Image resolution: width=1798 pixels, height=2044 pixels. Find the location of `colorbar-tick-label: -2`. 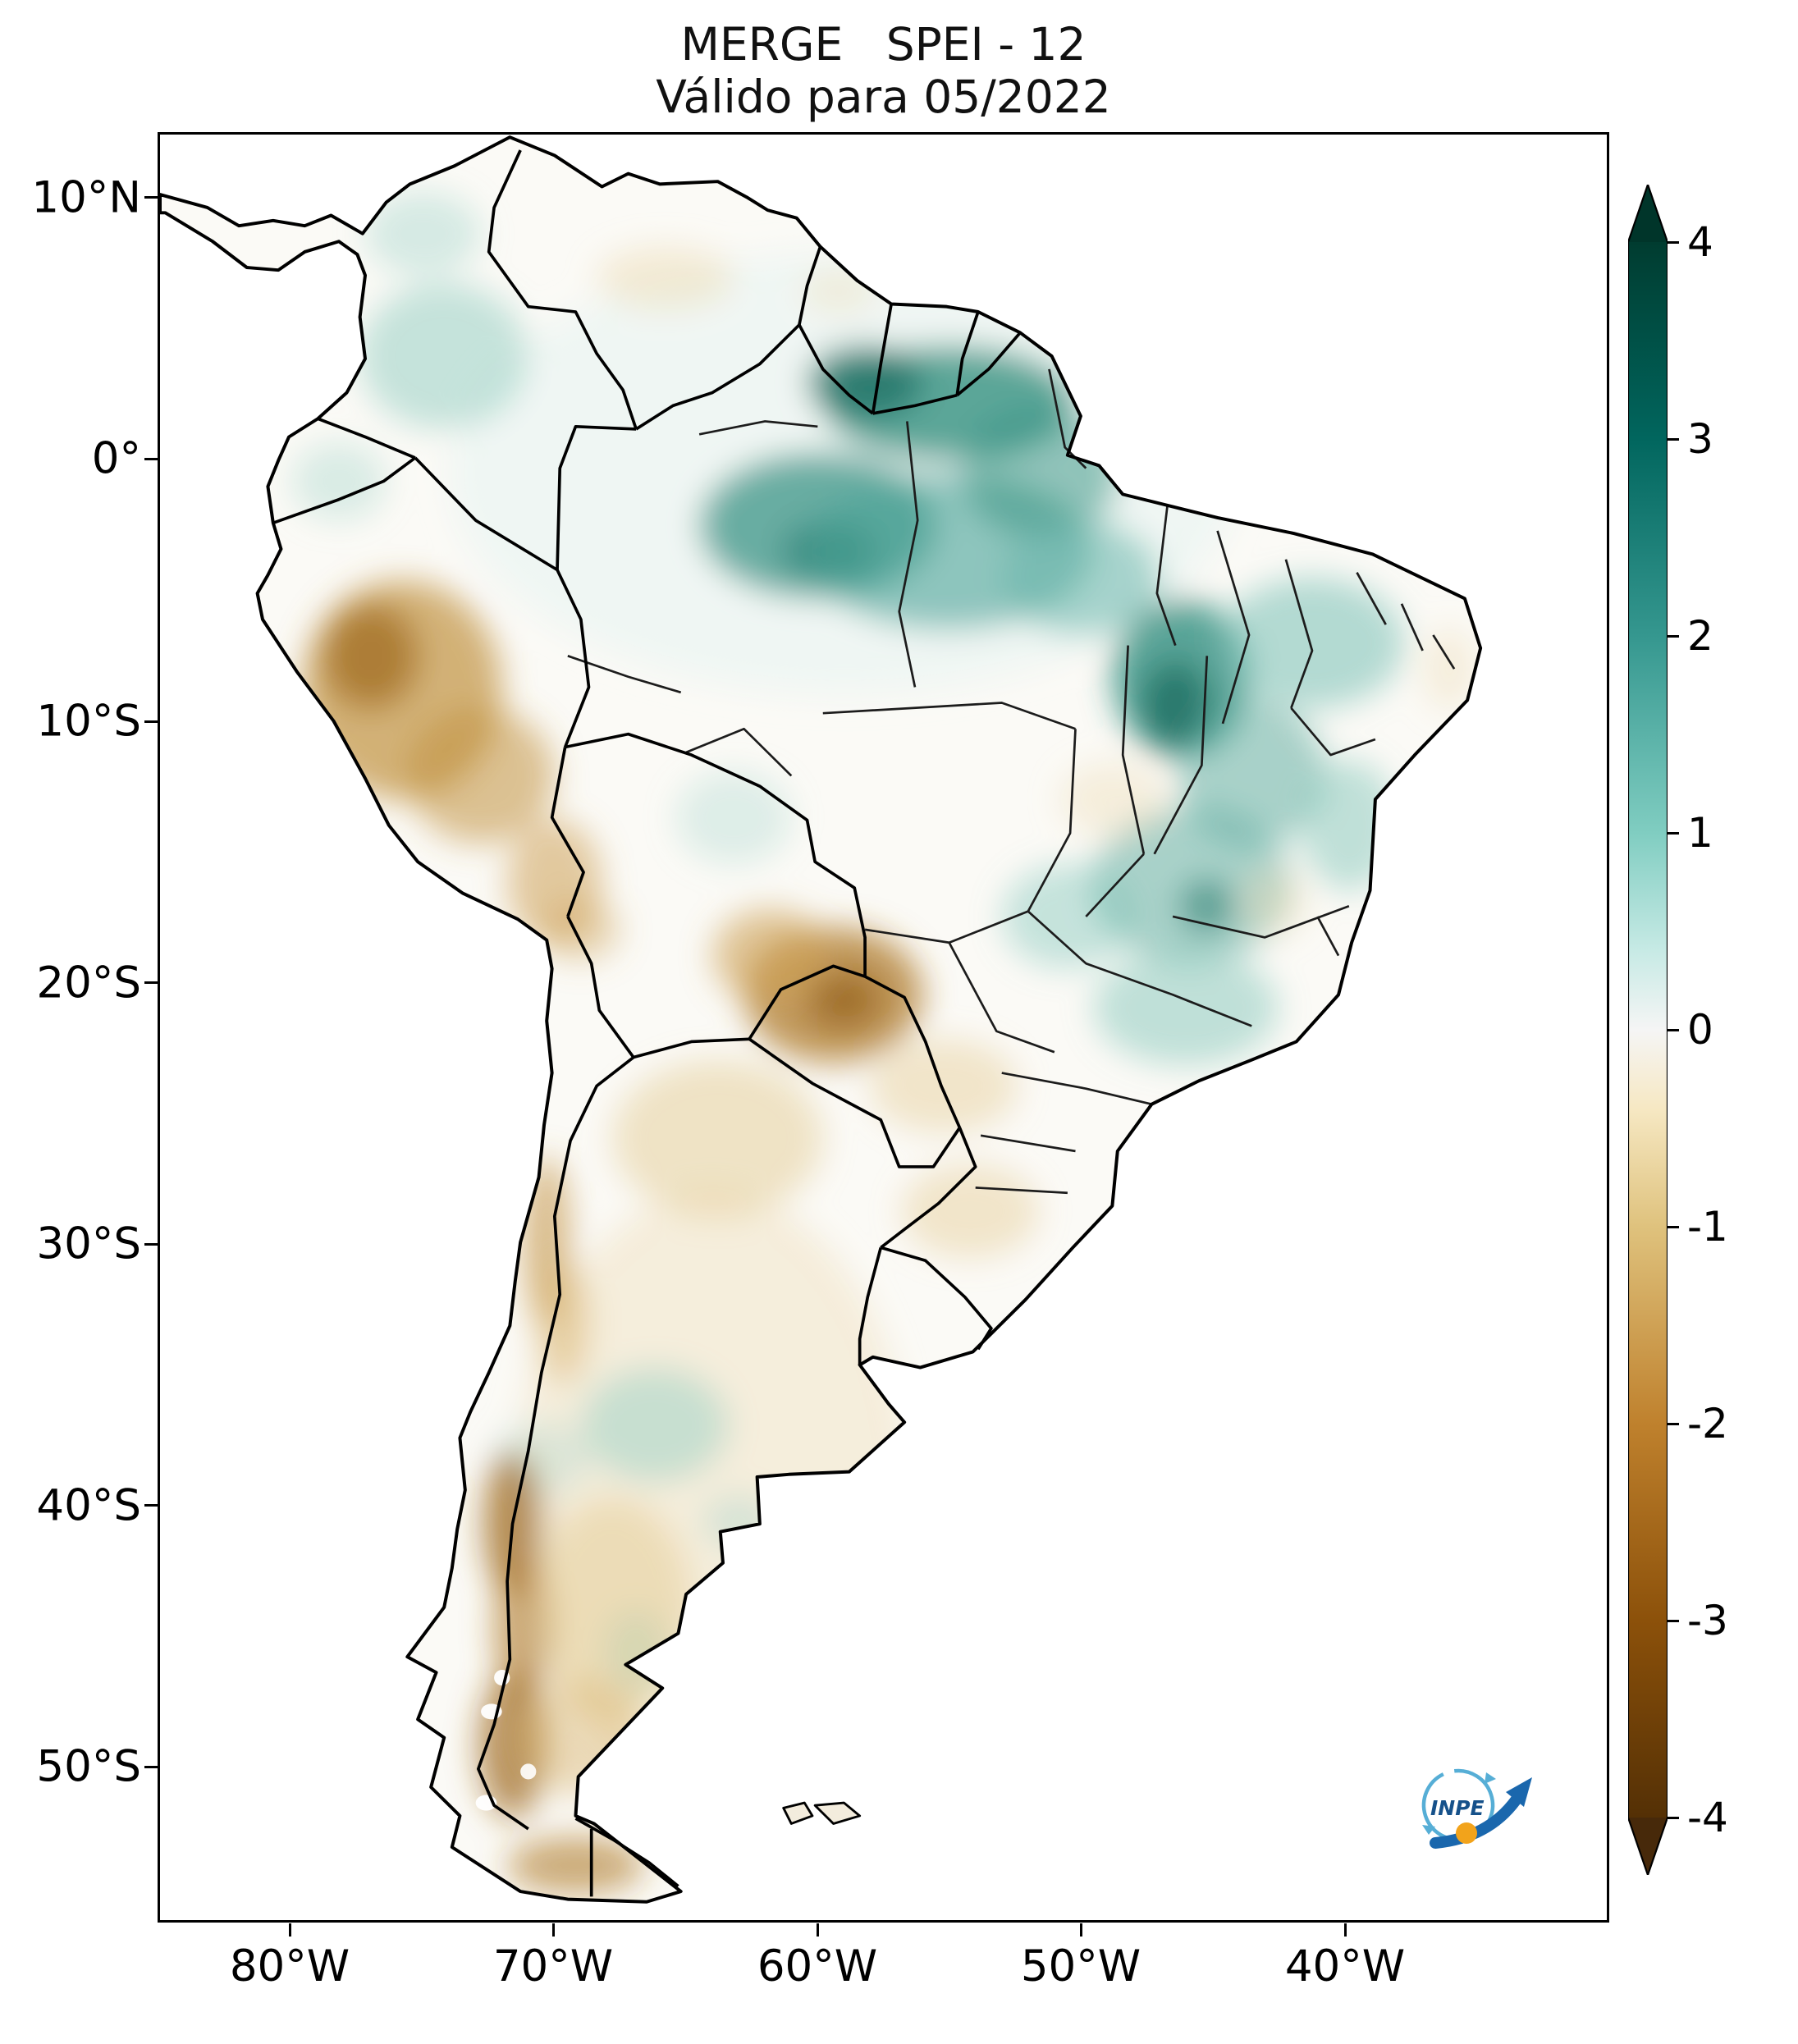

colorbar-tick-label: -2 is located at coordinates (1707, 1423).